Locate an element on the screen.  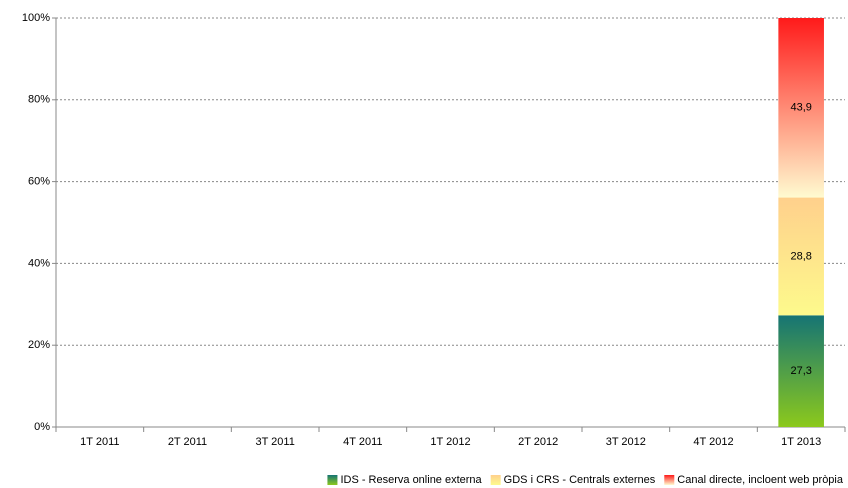
data-label: 27,3 is located at coordinates (800, 371).